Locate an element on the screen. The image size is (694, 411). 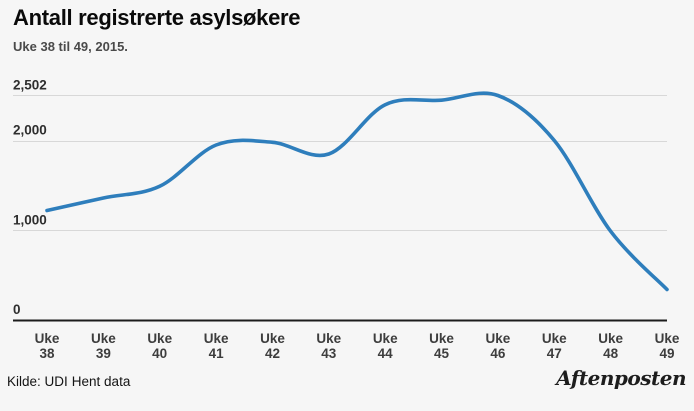
x-tick-label-43: Uke 43 is located at coordinates (328, 346).